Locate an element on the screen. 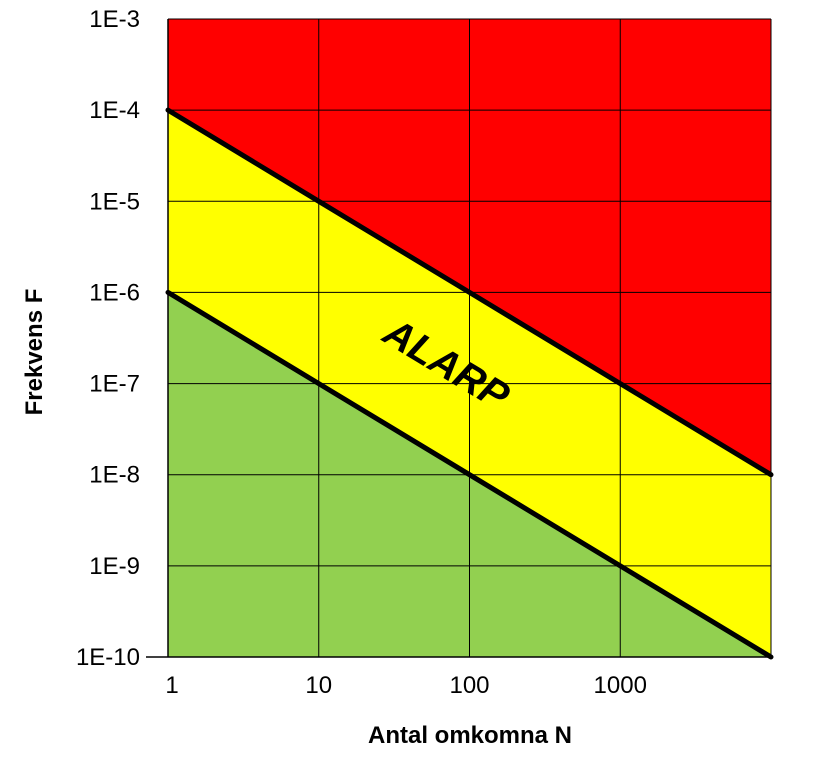 This screenshot has width=813, height=763. y-tick-label: 1E-5 is located at coordinates (114, 201).